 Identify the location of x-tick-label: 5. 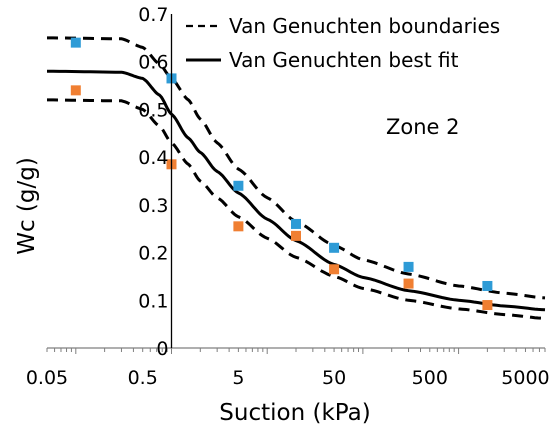
(238, 378).